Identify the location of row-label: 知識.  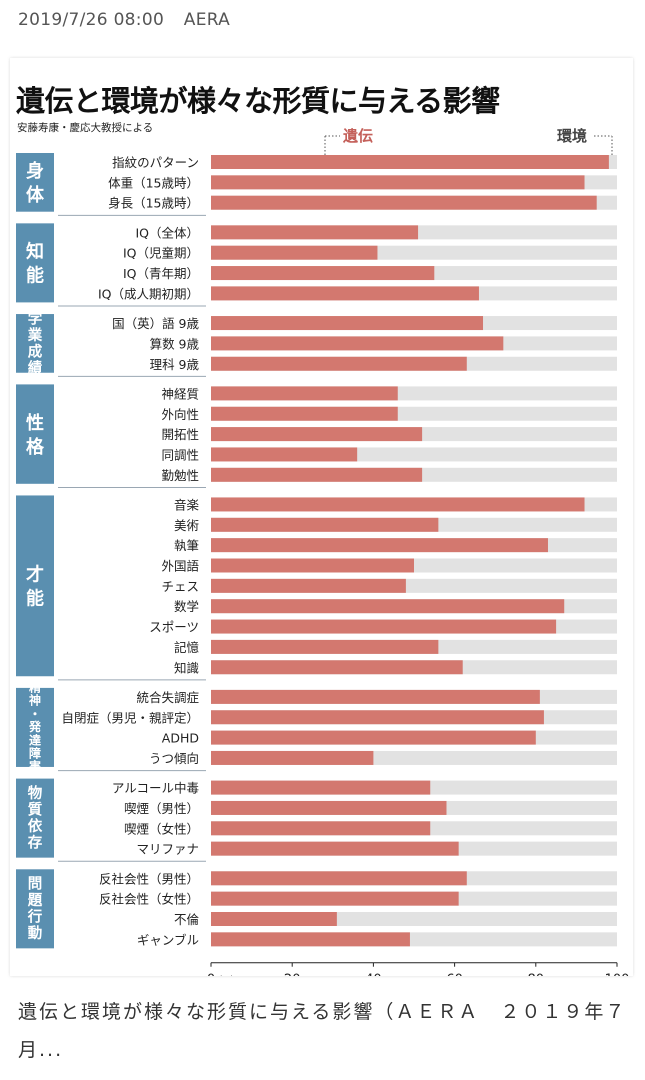
(186, 667).